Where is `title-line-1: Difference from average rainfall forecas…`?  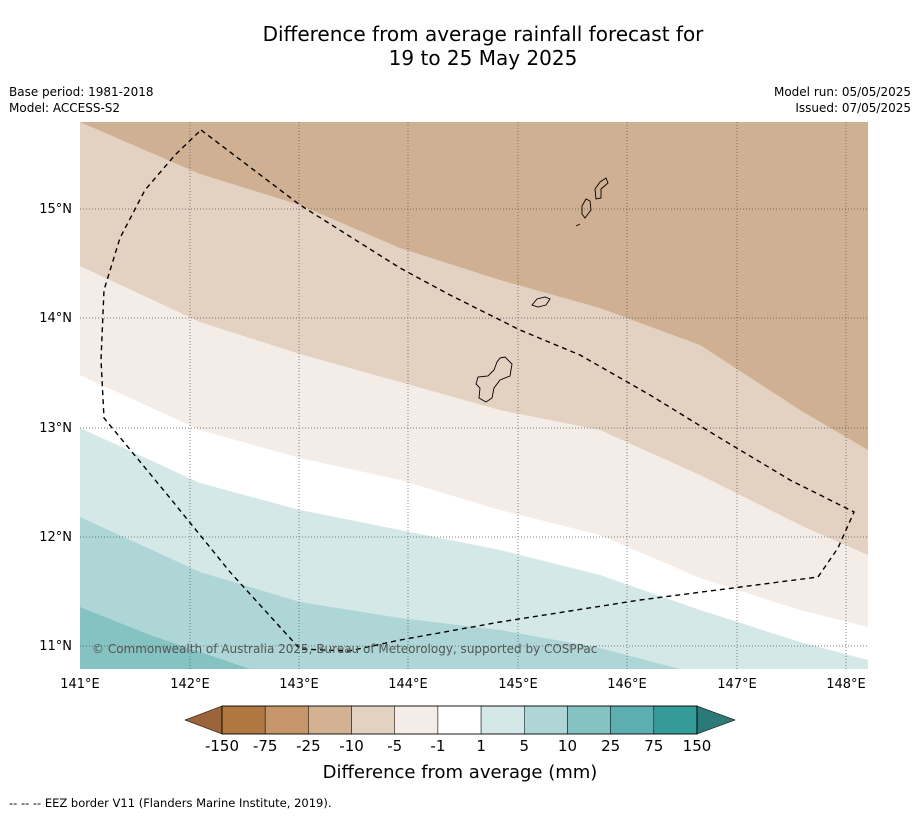
title-line-1: Difference from average rainfall forecas… is located at coordinates (483, 34).